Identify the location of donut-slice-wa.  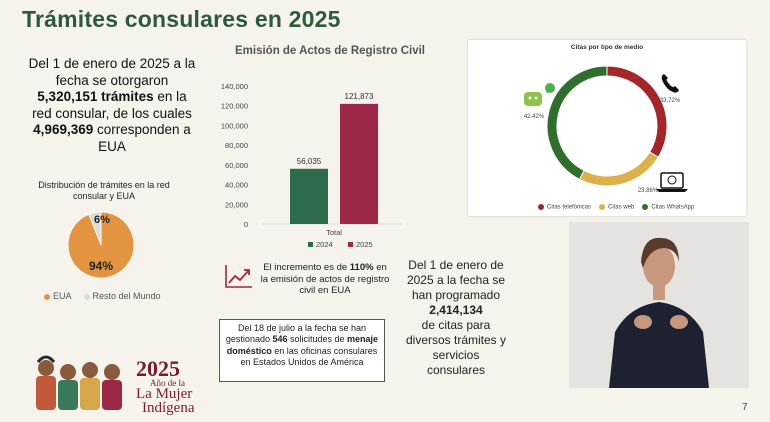
(577, 122).